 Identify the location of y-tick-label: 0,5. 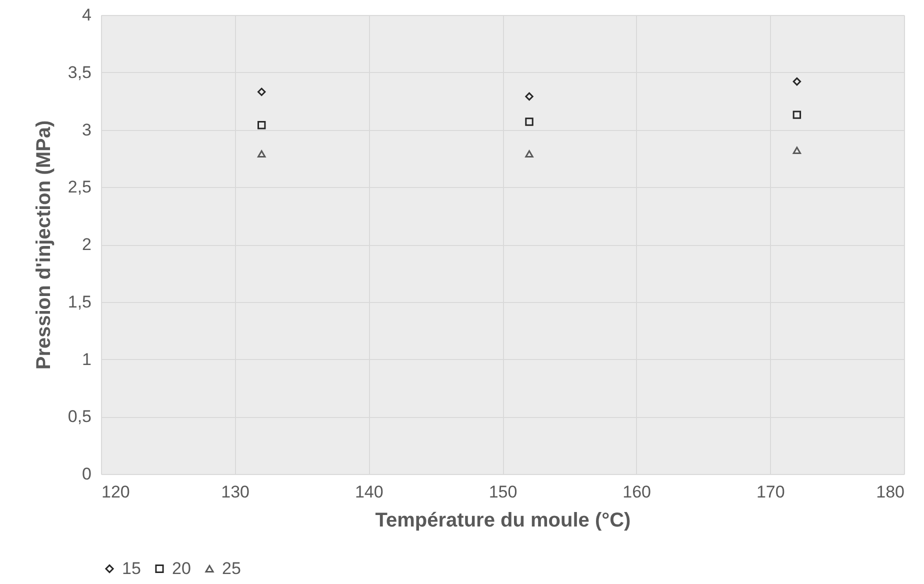
(80, 416).